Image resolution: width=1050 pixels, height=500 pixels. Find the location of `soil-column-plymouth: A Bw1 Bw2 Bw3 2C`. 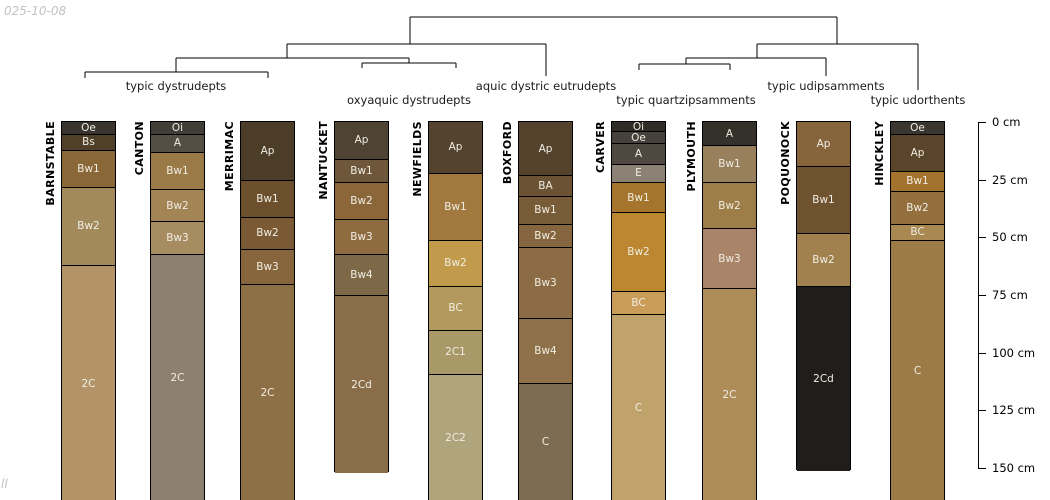

soil-column-plymouth: A Bw1 Bw2 Bw3 2C is located at coordinates (729, 310).